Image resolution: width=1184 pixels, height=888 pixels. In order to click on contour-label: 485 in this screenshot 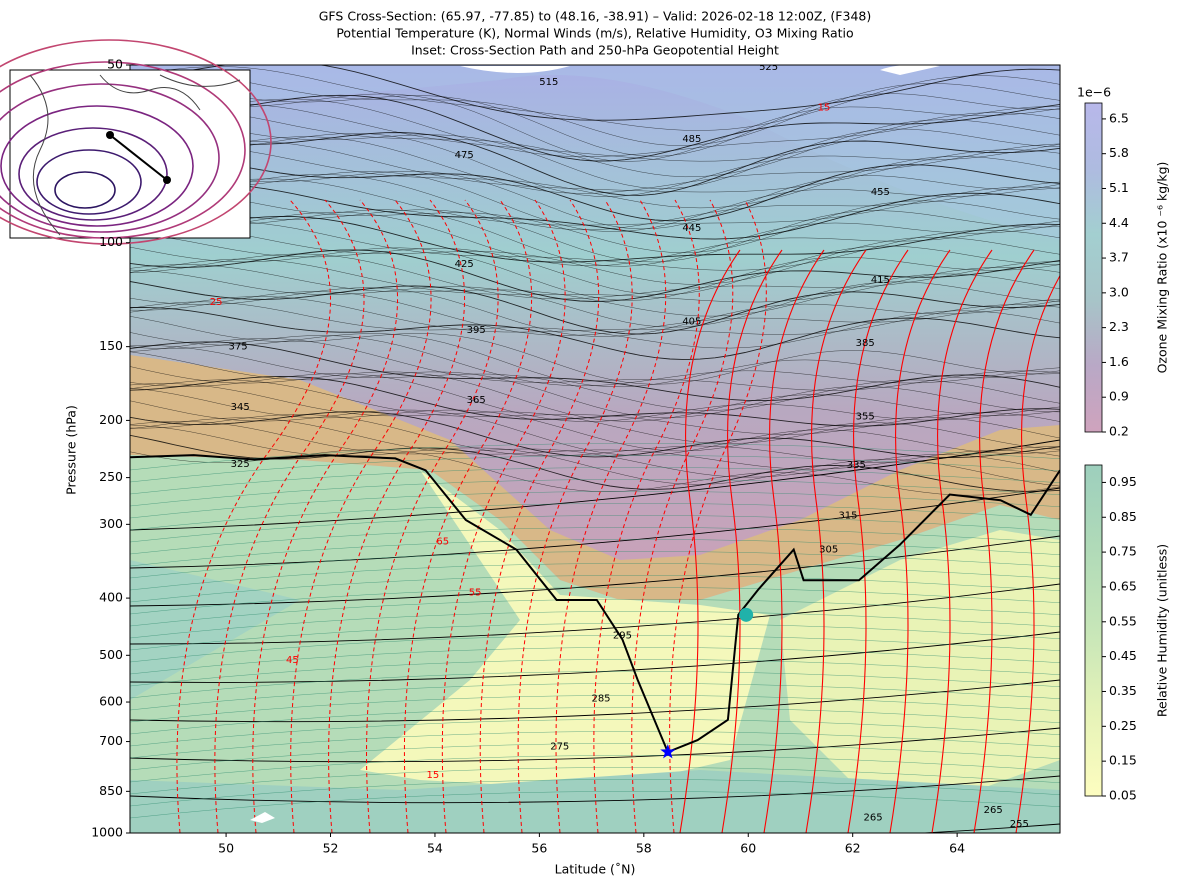, I will do `click(691, 139)`.